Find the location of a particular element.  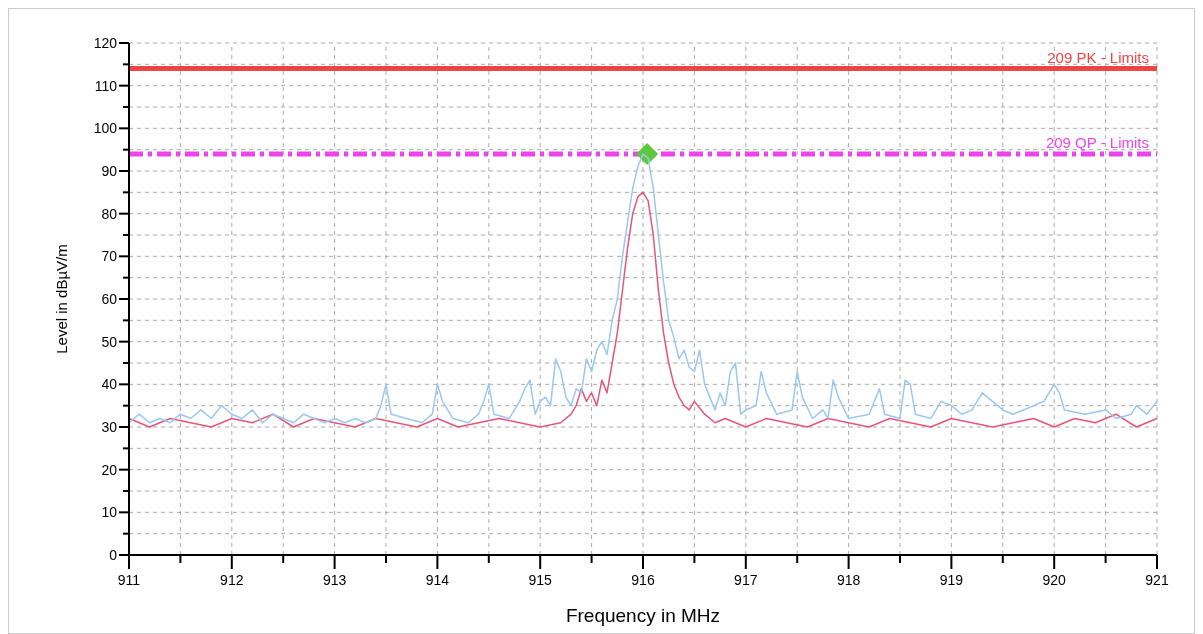

y-tick-label: 20 is located at coordinates (109, 469).